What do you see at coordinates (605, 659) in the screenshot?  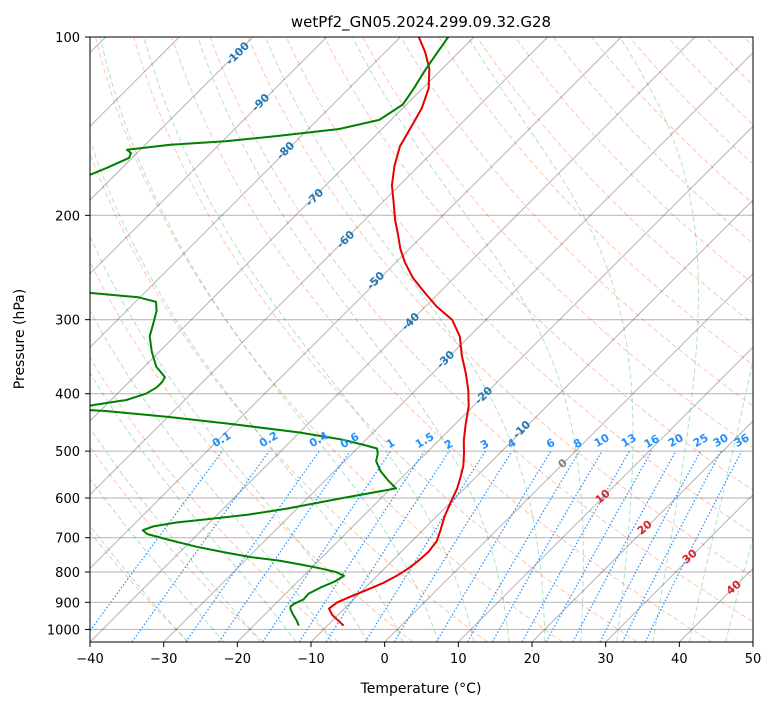 I see `x-tick-label: 30` at bounding box center [605, 659].